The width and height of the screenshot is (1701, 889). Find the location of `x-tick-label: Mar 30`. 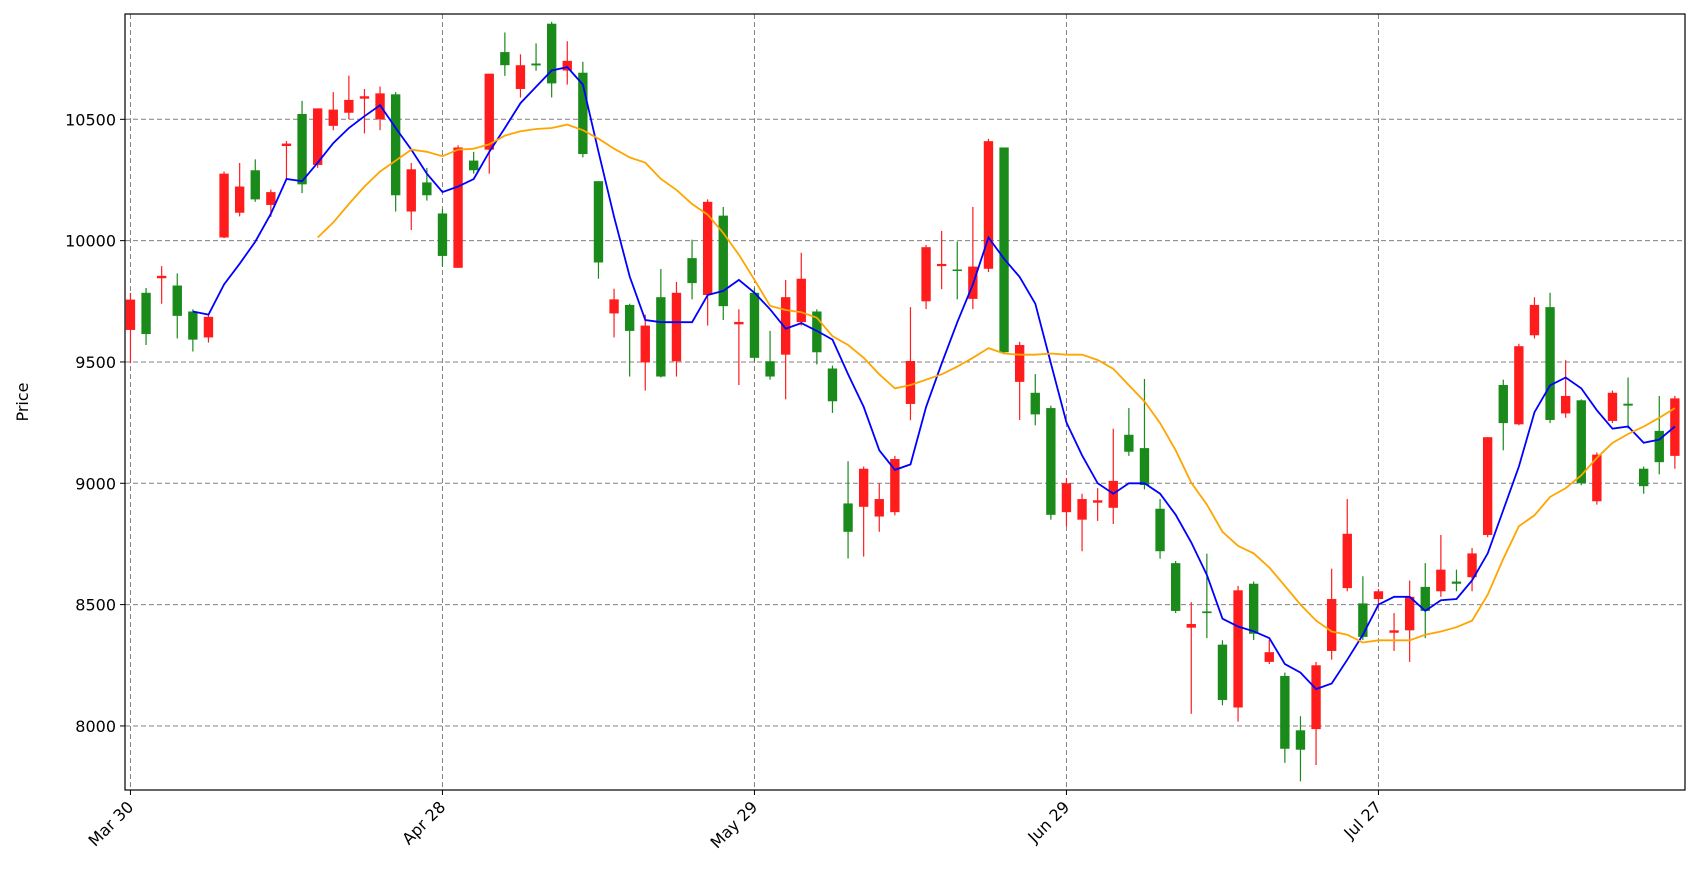

x-tick-label: Mar 30 is located at coordinates (111, 823).